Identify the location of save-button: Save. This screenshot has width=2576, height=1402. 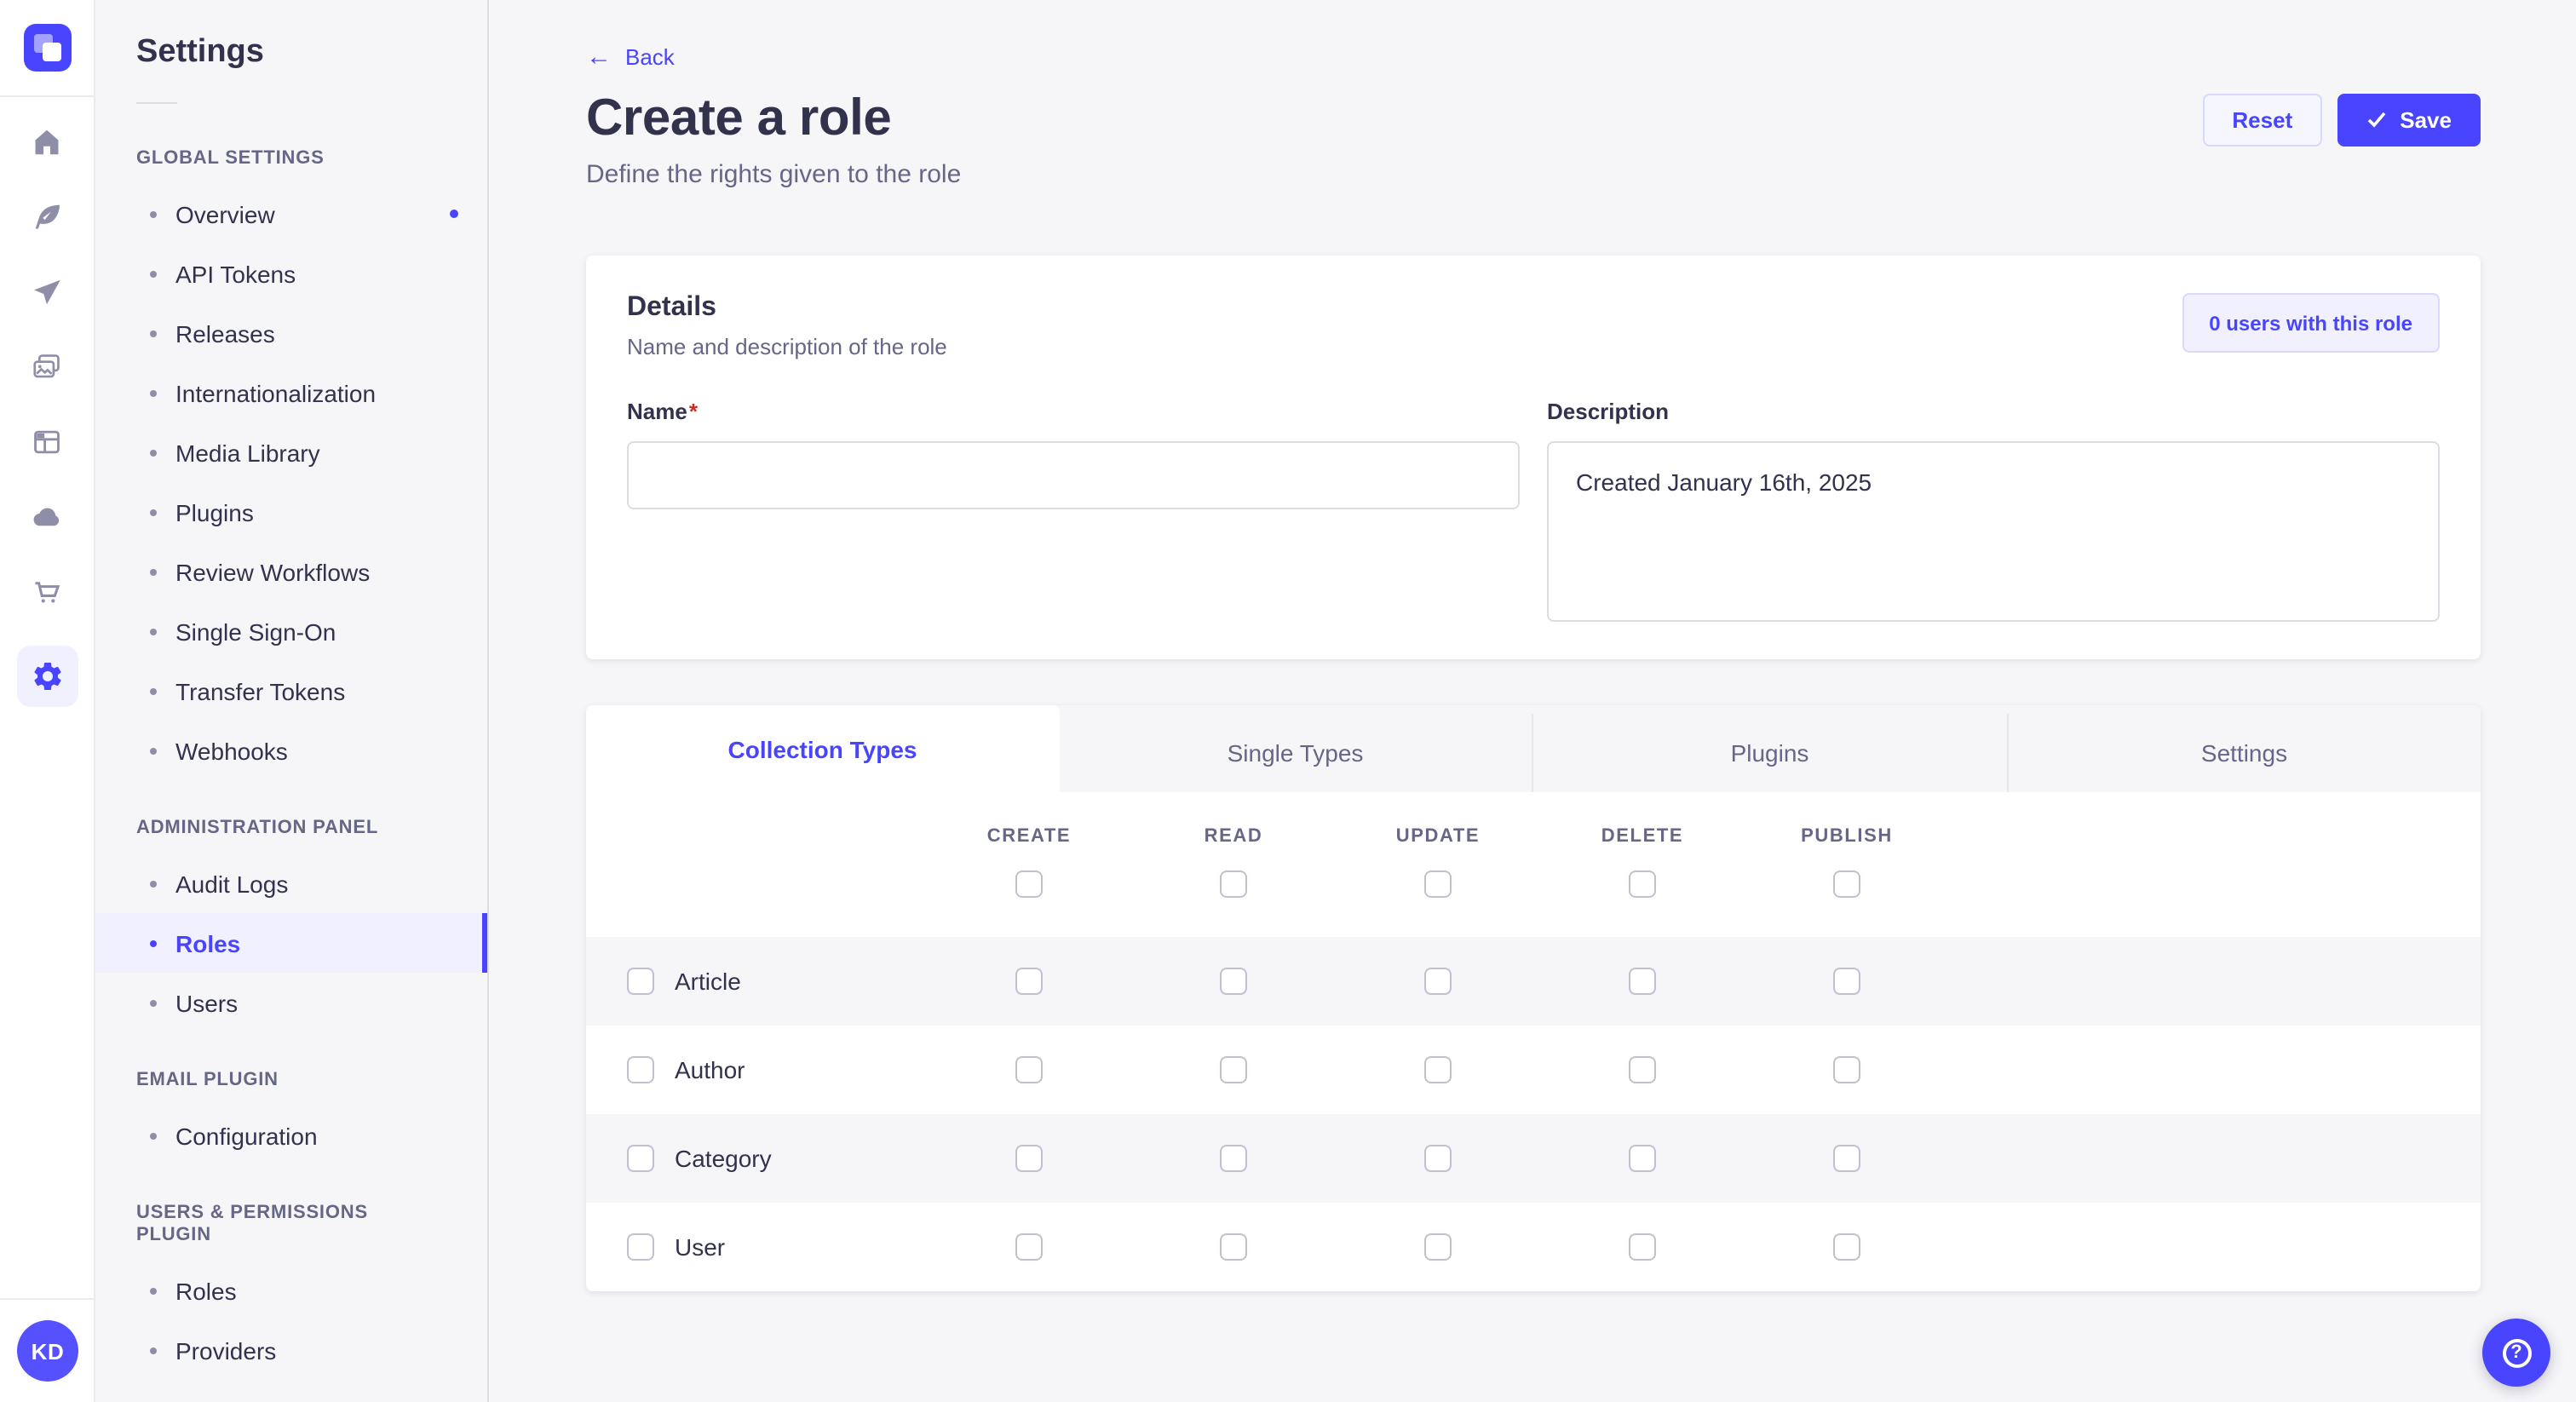
(2409, 120).